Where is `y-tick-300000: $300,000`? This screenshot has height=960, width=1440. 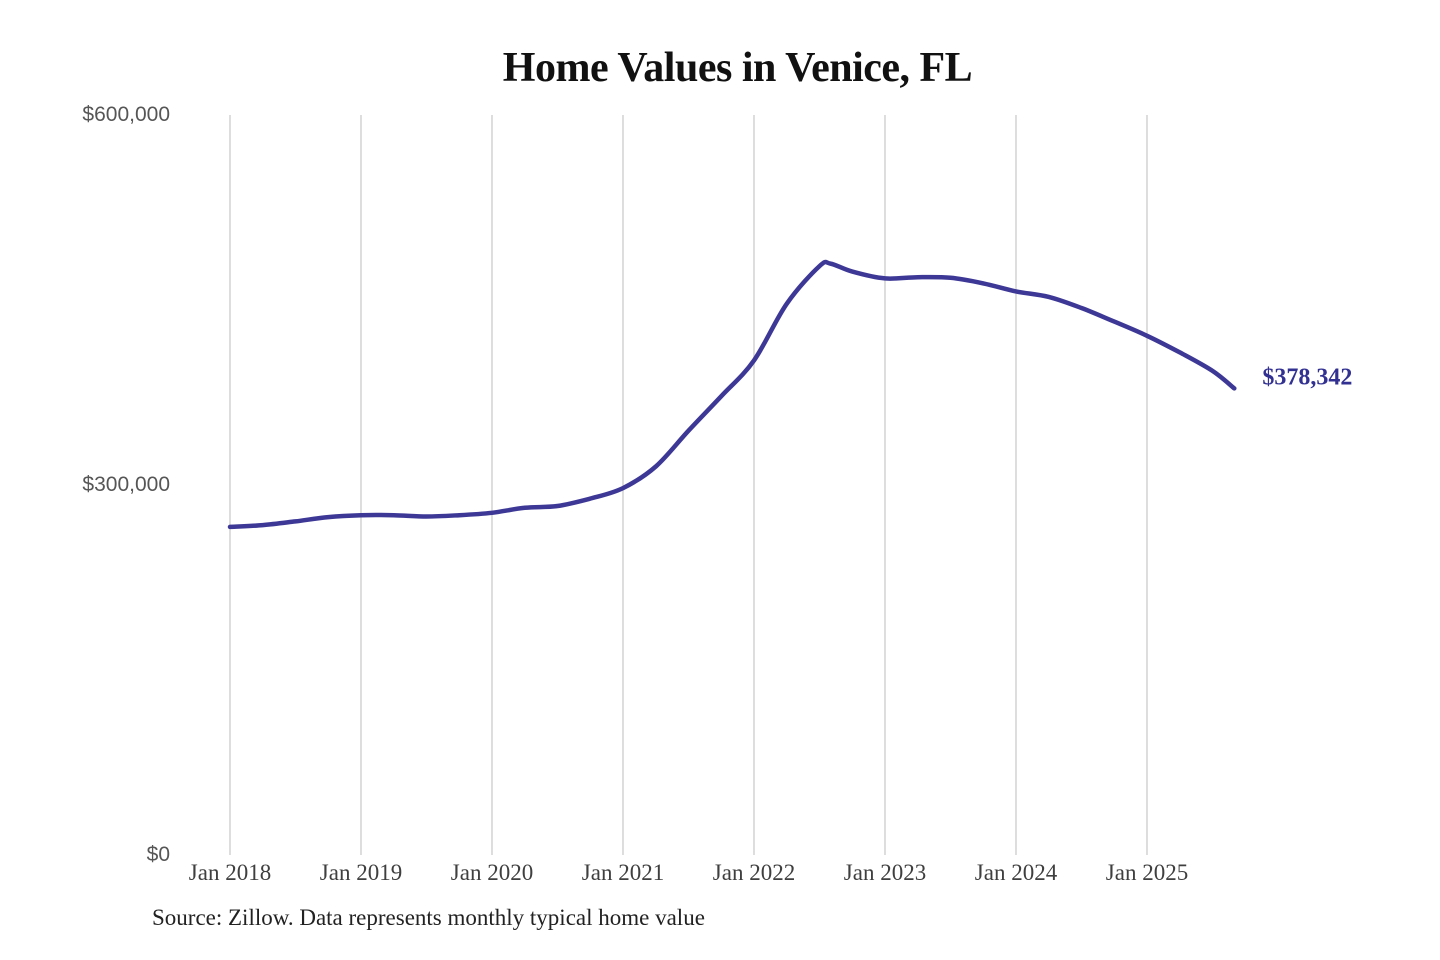
y-tick-300000: $300,000 is located at coordinates (126, 484).